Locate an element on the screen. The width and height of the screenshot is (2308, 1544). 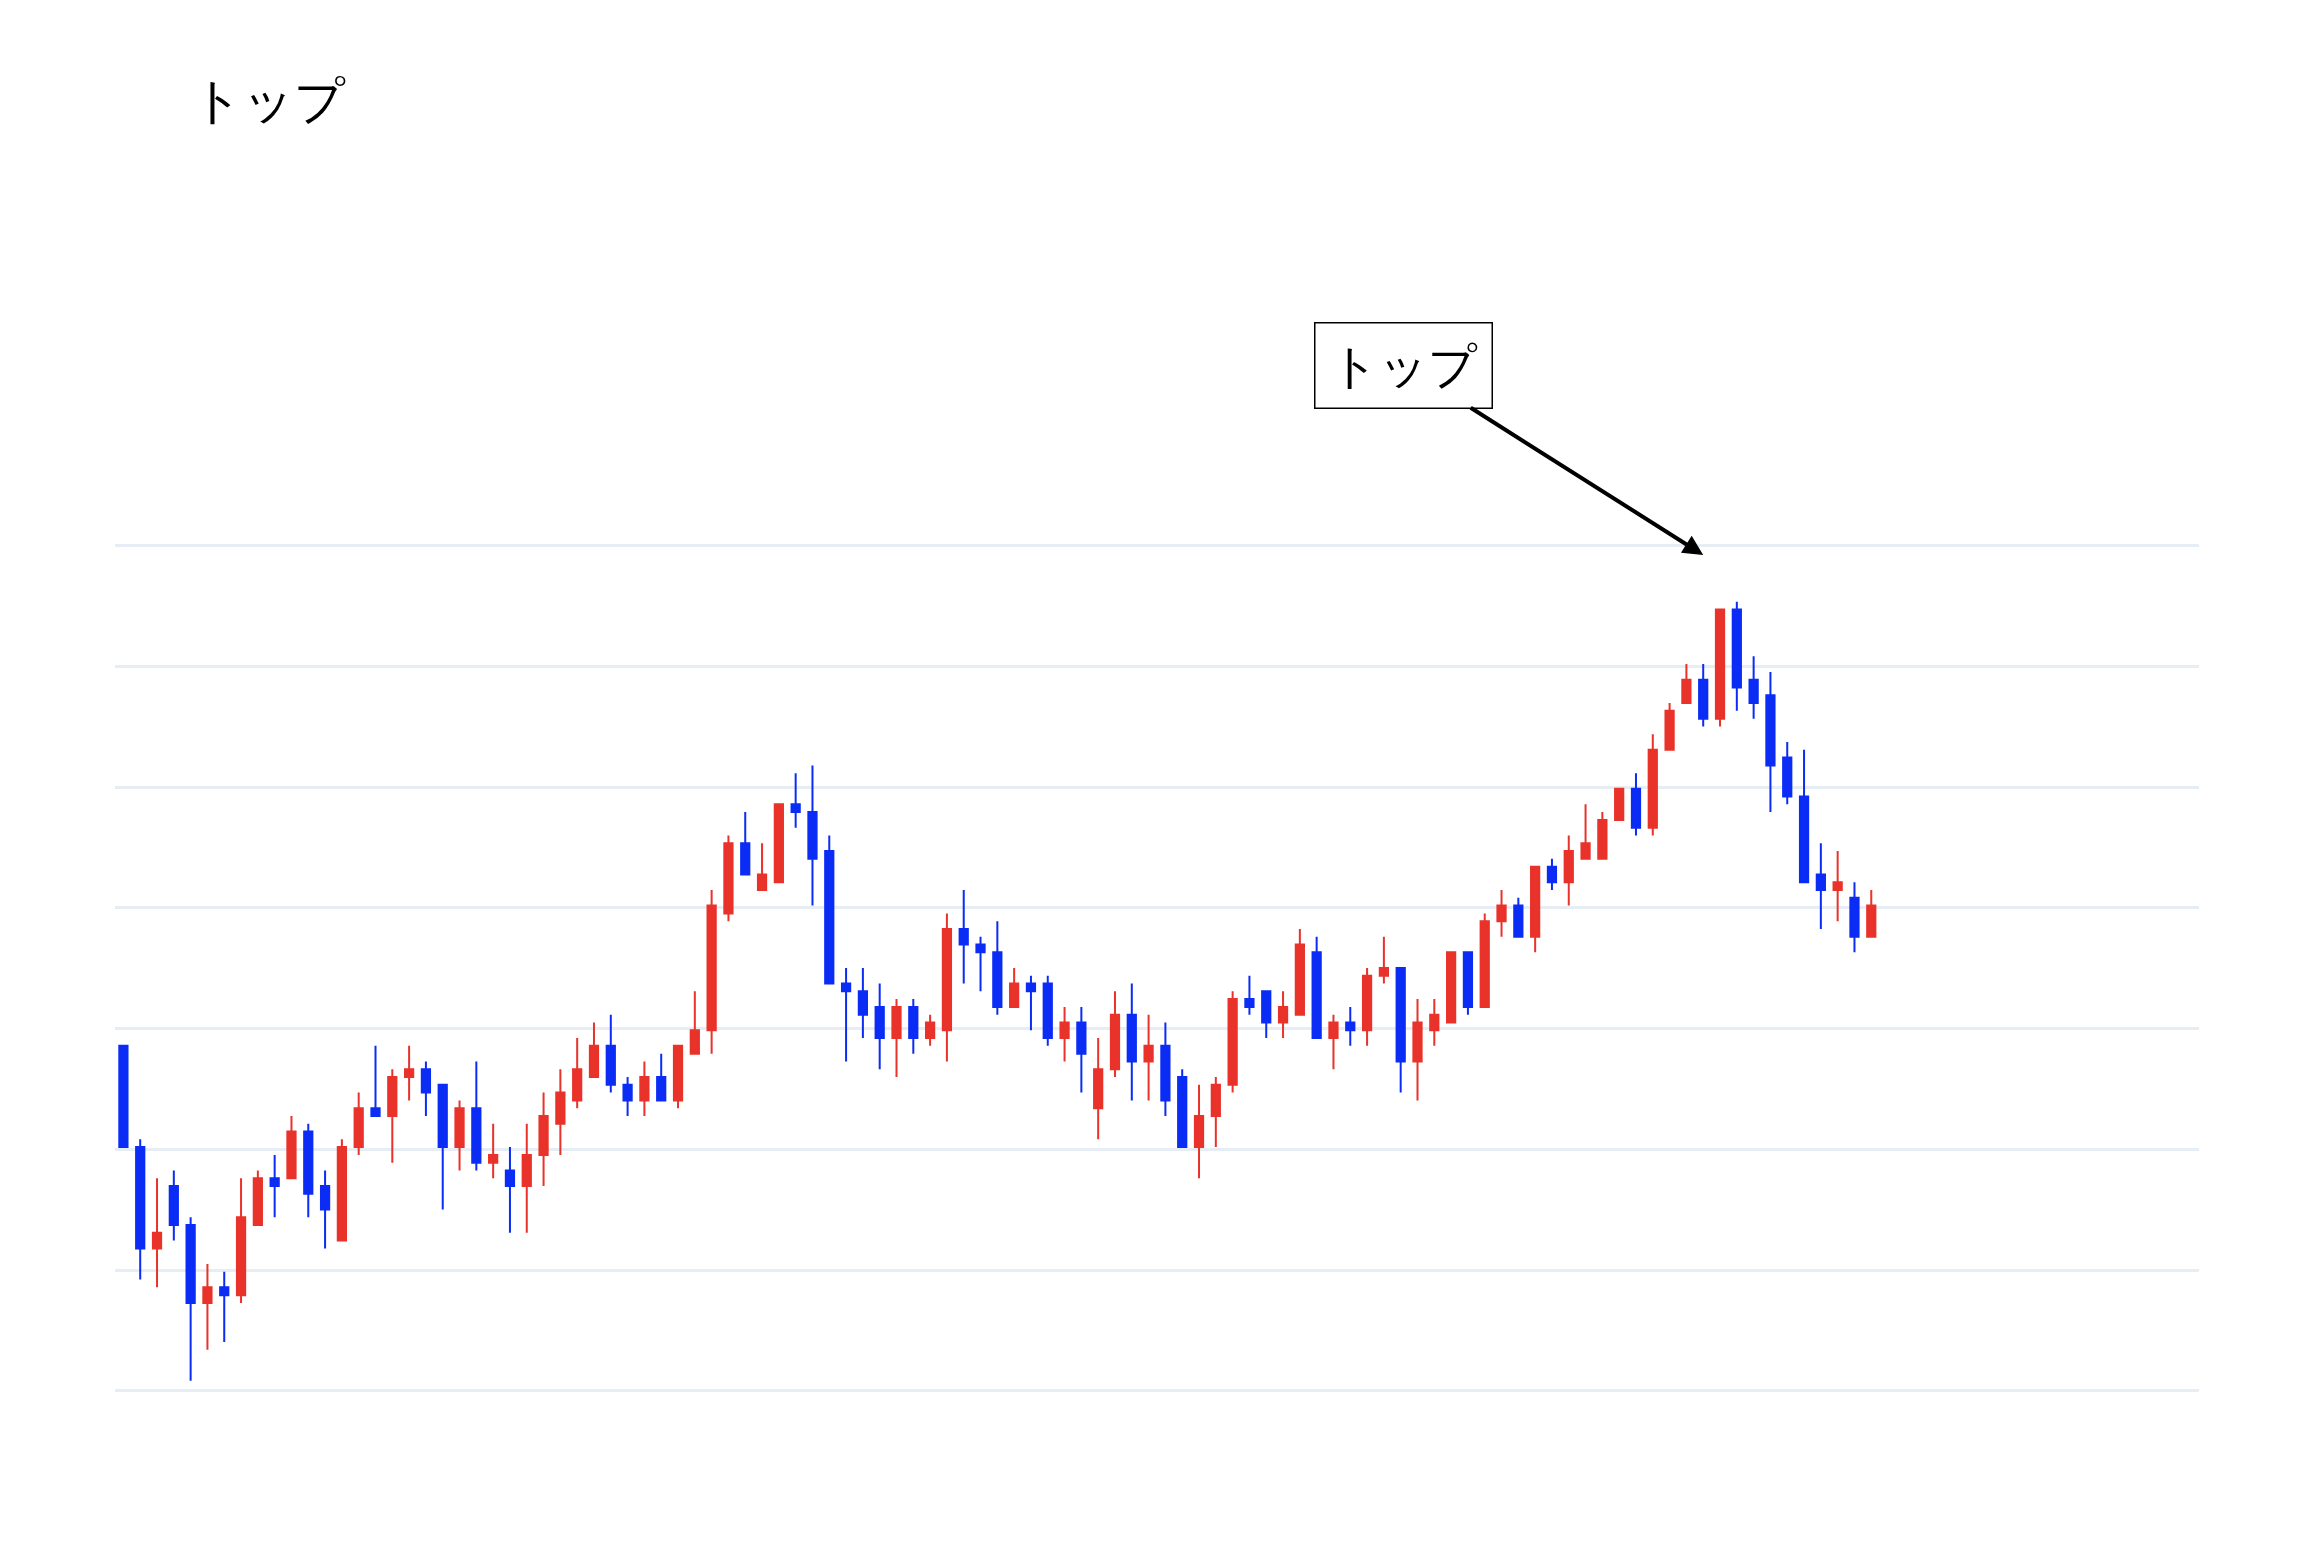
text: トップ is located at coordinates (1403, 365).